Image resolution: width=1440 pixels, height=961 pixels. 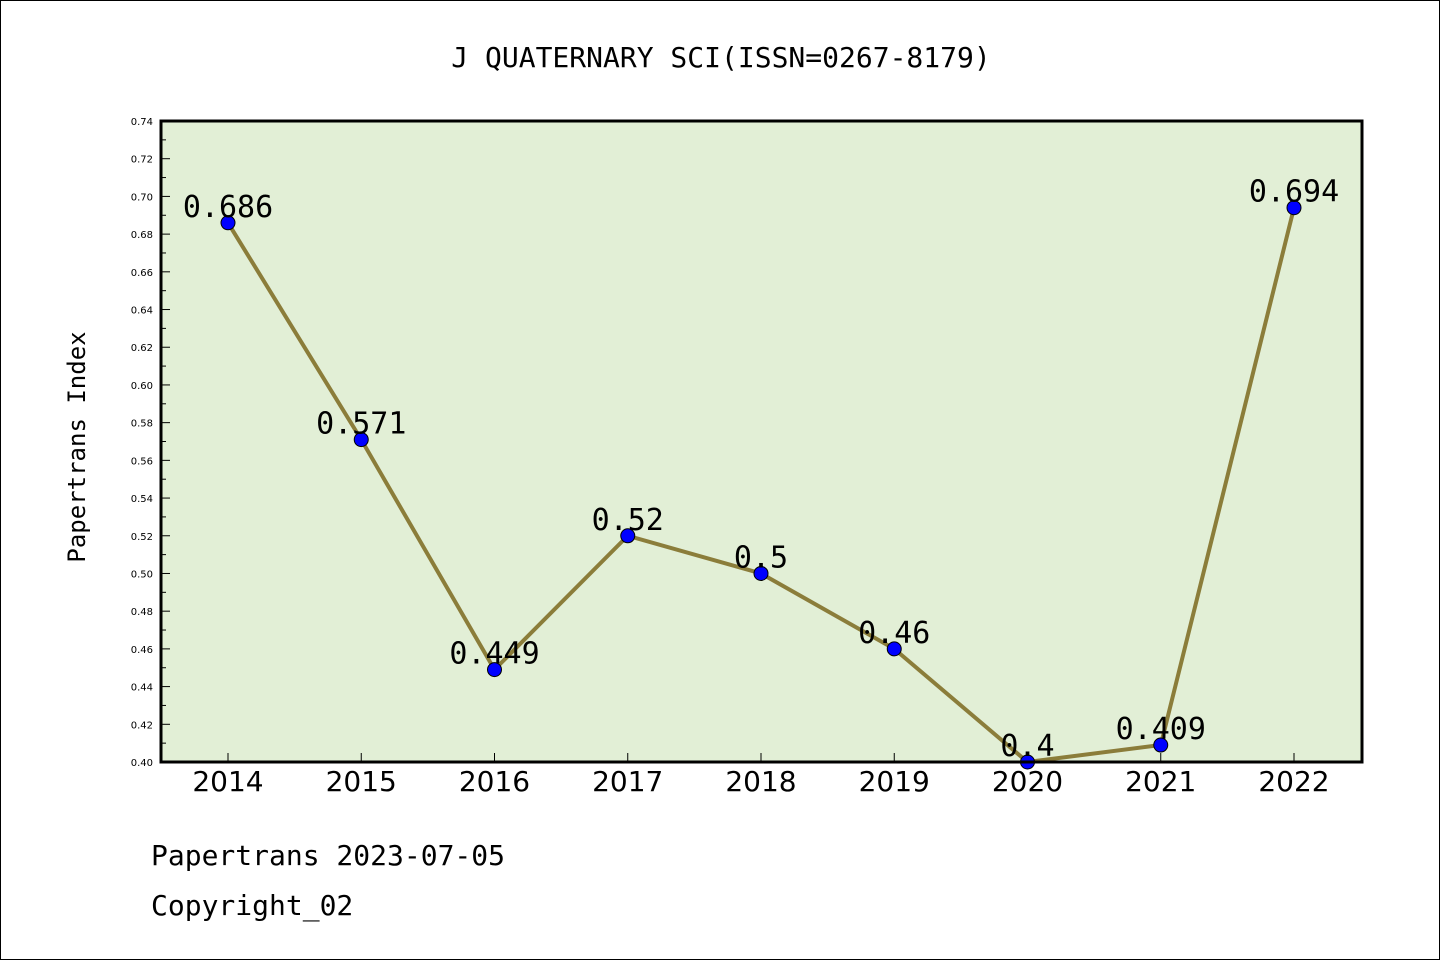 What do you see at coordinates (1293, 781) in the screenshot?
I see `x-tick-label: 2022` at bounding box center [1293, 781].